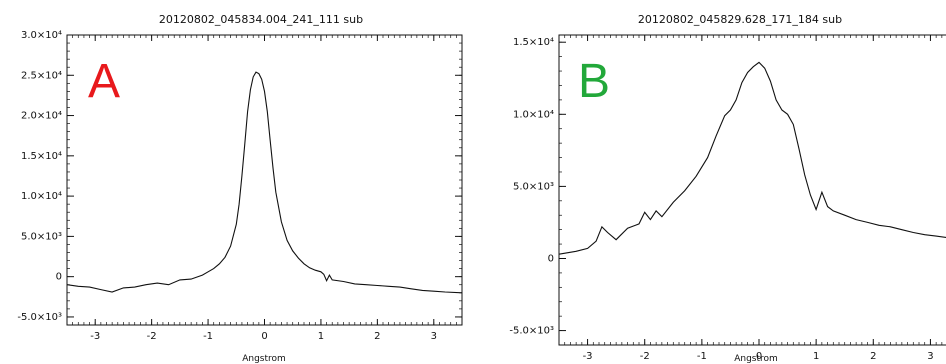 The image size is (946, 364). What do you see at coordinates (740, 19) in the screenshot?
I see `chart-title: 20120802_045829.628_171_184 sub` at bounding box center [740, 19].